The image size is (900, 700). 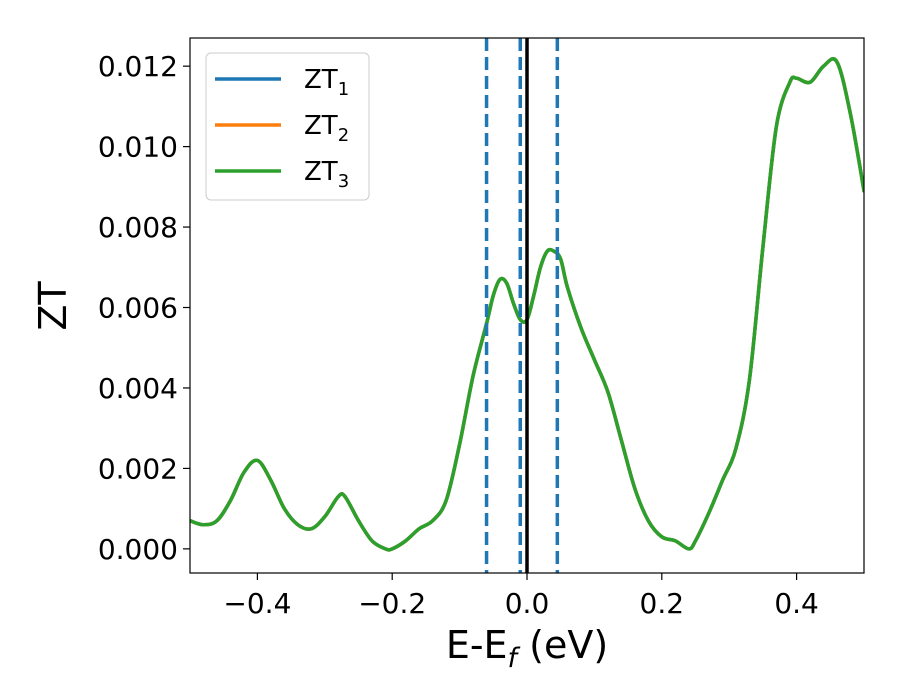 I want to click on y-axis-ticks: 0.000 0.002 0.004 0.006 0.008 0.010 0.012, so click(x=144, y=308).